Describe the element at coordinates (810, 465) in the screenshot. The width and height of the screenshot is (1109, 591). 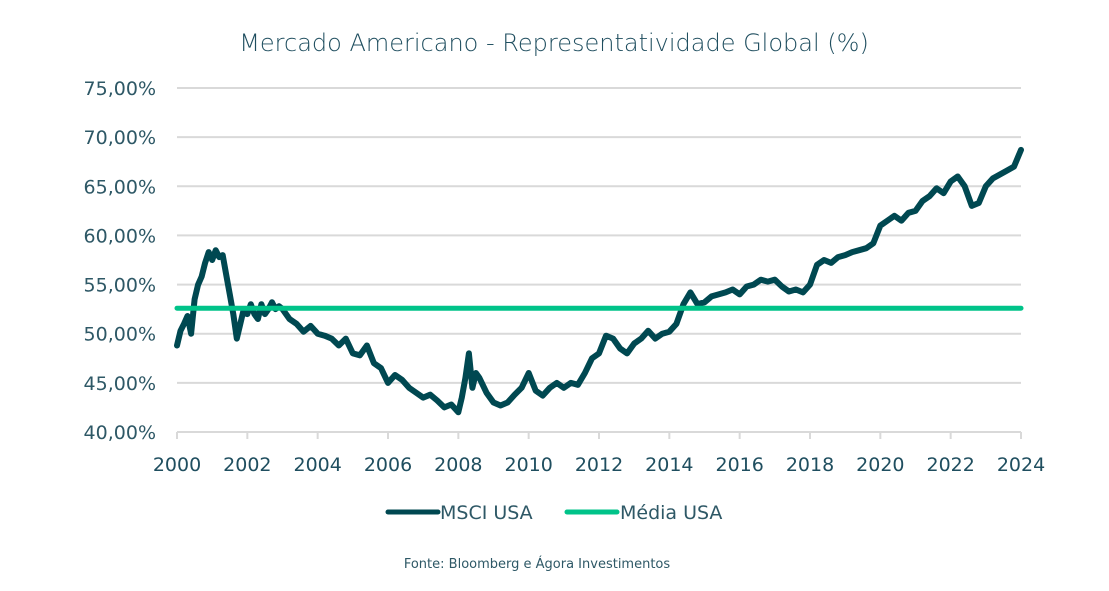
I see `x-tick-label: 2018` at that location.